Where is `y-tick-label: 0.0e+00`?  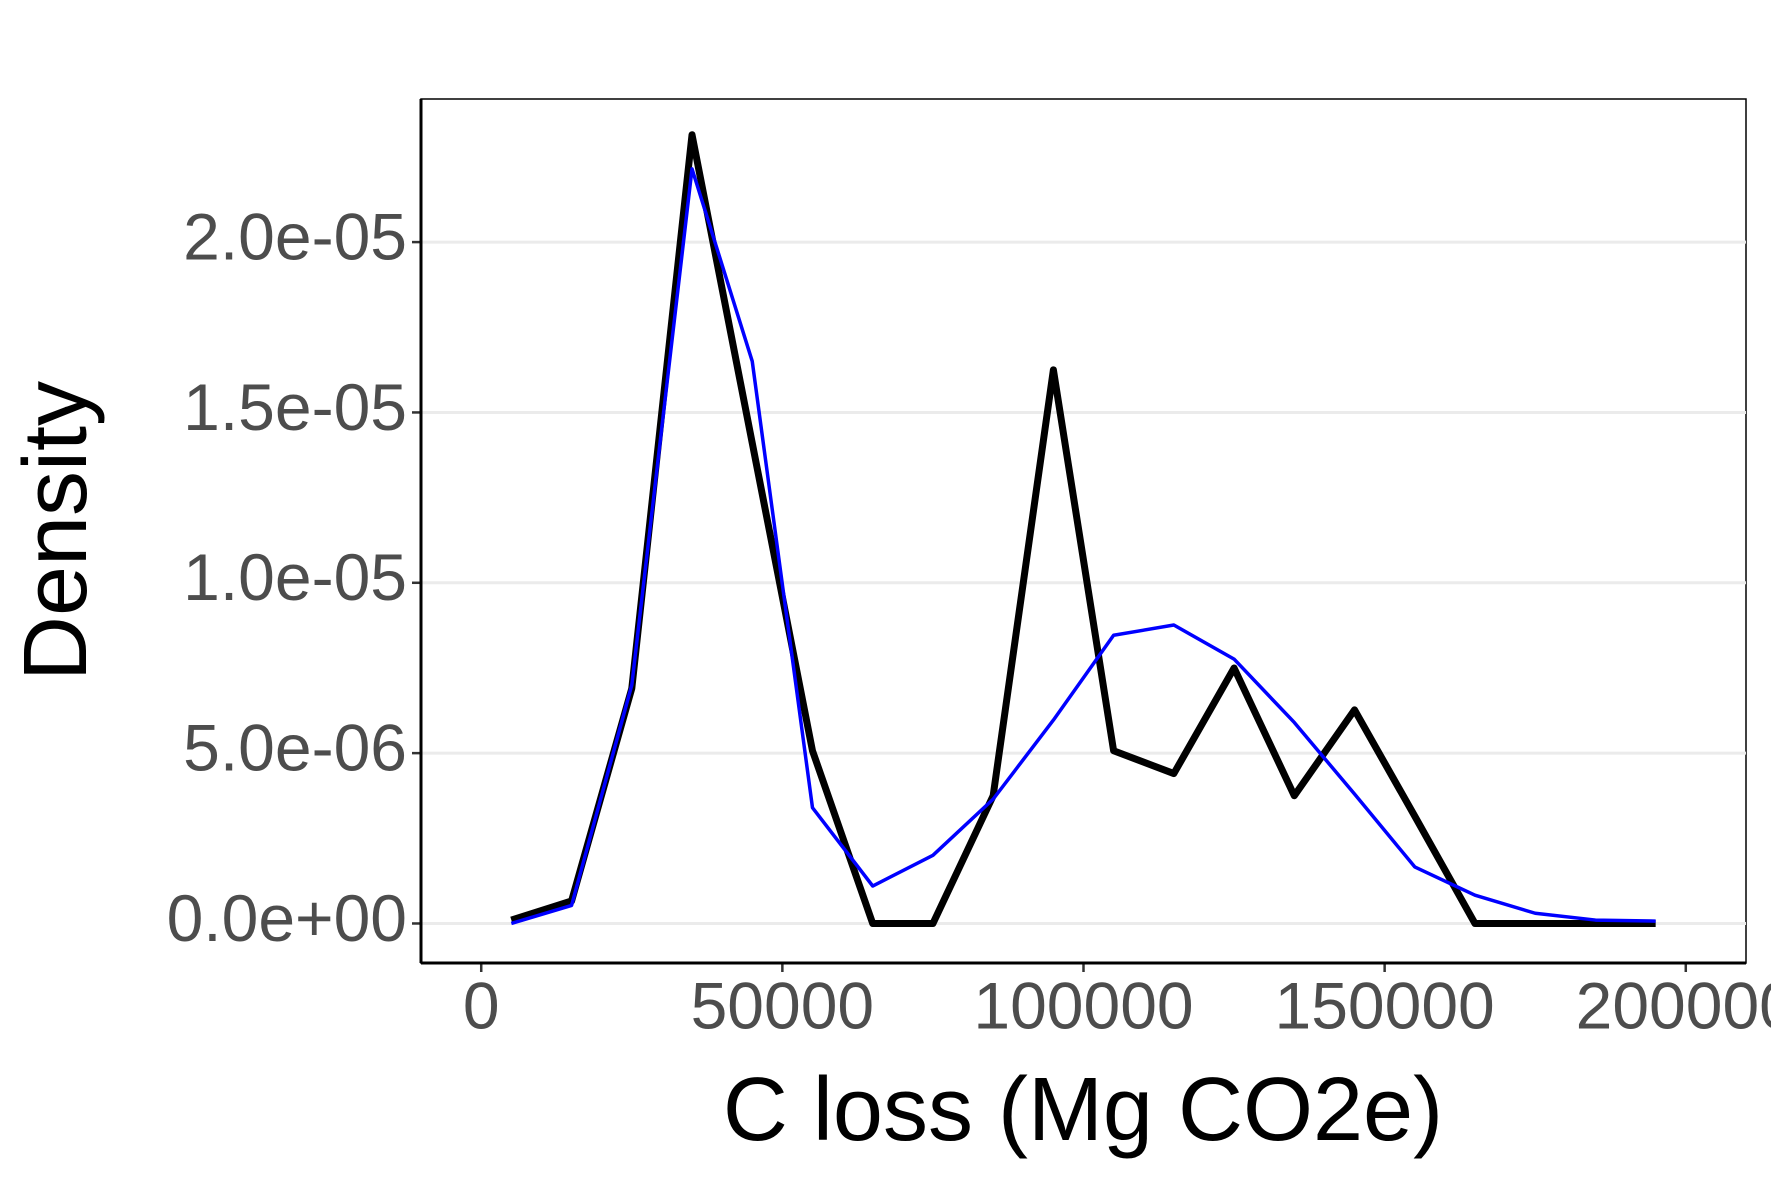 y-tick-label: 0.0e+00 is located at coordinates (287, 918).